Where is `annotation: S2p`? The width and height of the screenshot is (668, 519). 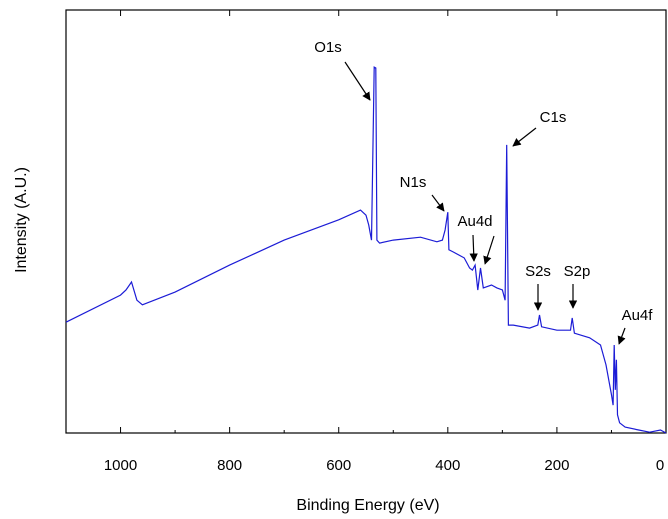 annotation: S2p is located at coordinates (577, 271).